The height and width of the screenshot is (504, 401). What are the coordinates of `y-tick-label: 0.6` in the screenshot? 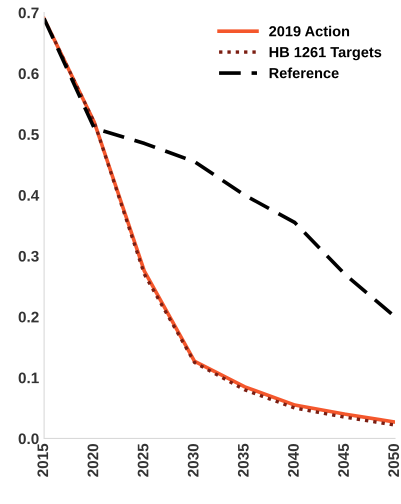 It's located at (28, 74).